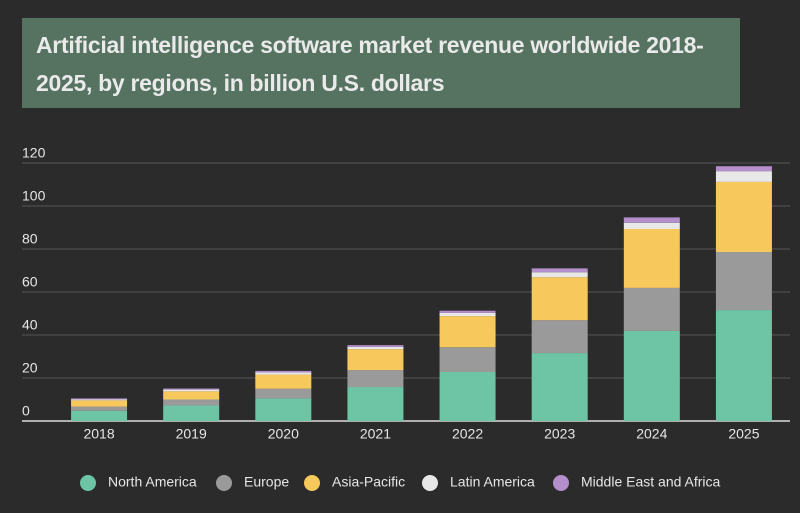  Describe the element at coordinates (30, 282) in the screenshot. I see `y-tick-label: 60` at that location.